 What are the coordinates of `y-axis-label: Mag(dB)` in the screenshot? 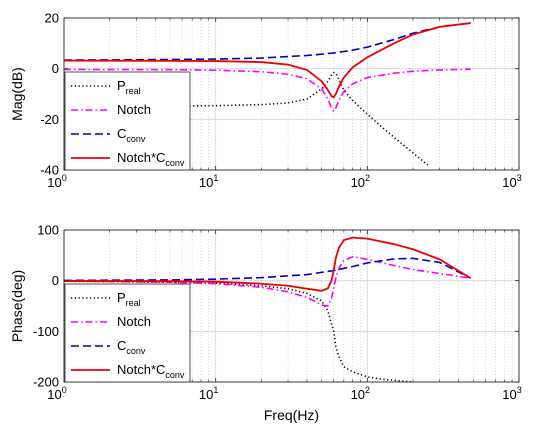 It's located at (17, 94).